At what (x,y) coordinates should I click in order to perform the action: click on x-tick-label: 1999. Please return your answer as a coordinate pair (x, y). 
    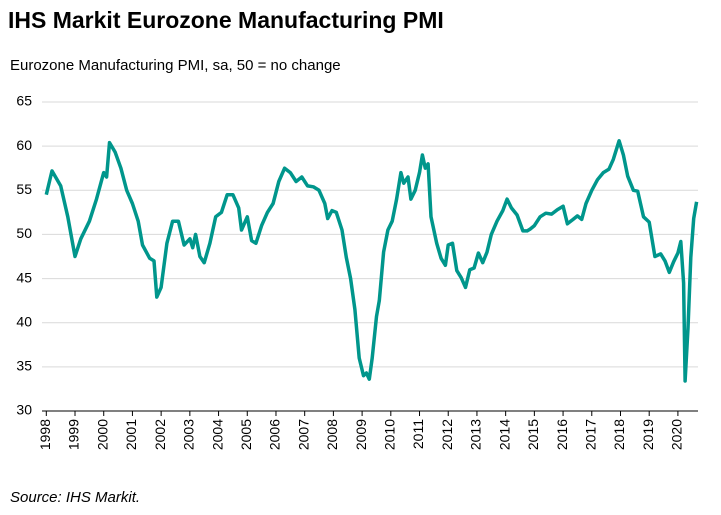
    Looking at the image, I should click on (74, 434).